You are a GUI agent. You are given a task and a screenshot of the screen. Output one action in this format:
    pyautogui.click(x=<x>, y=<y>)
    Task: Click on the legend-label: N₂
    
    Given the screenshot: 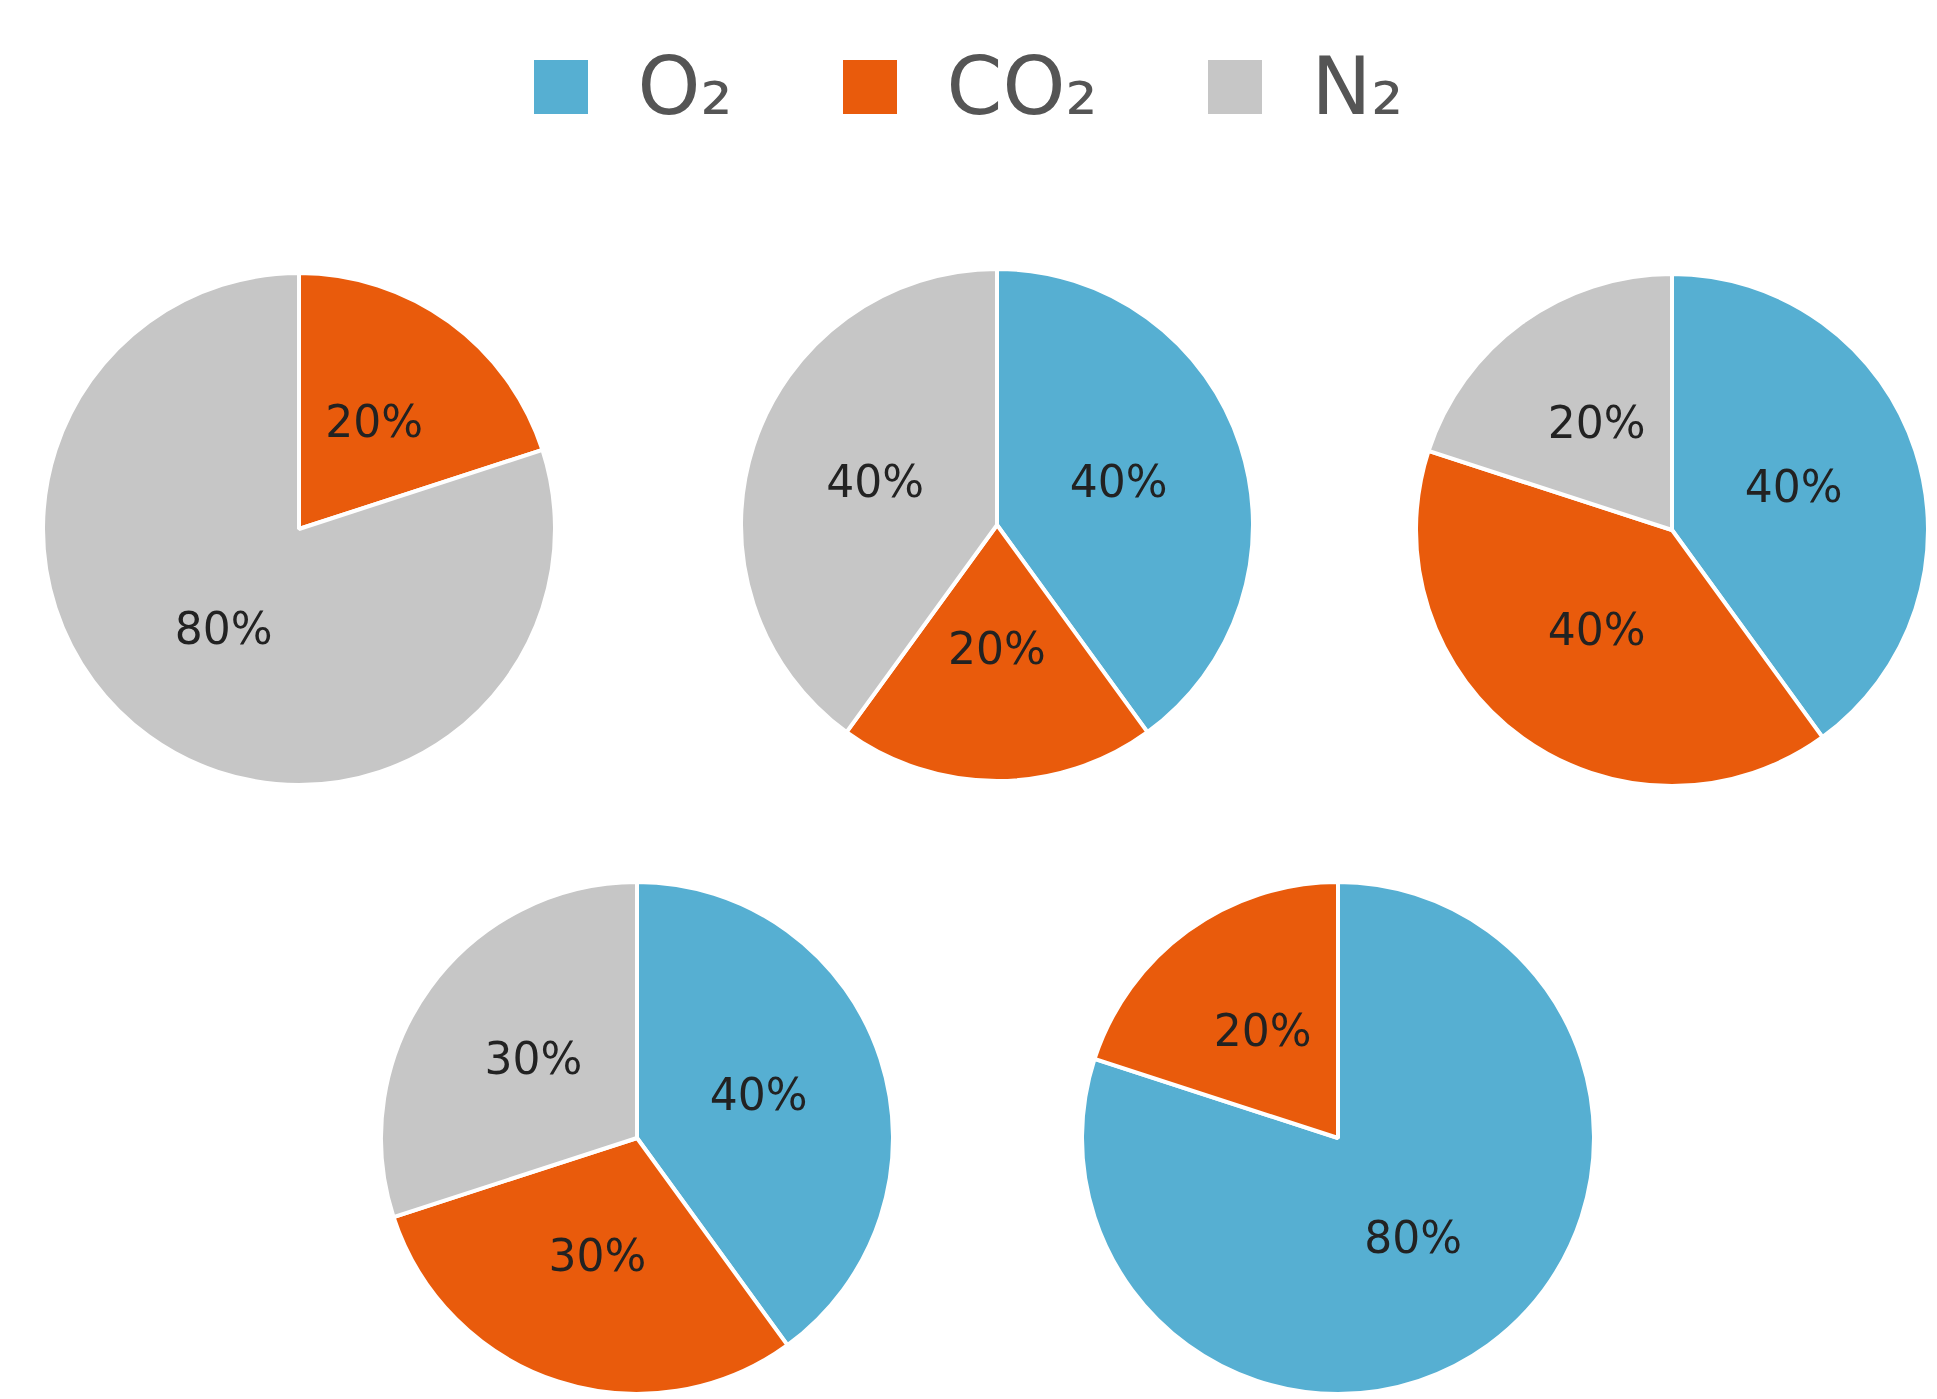 What is the action you would take?
    pyautogui.click(x=1357, y=86)
    